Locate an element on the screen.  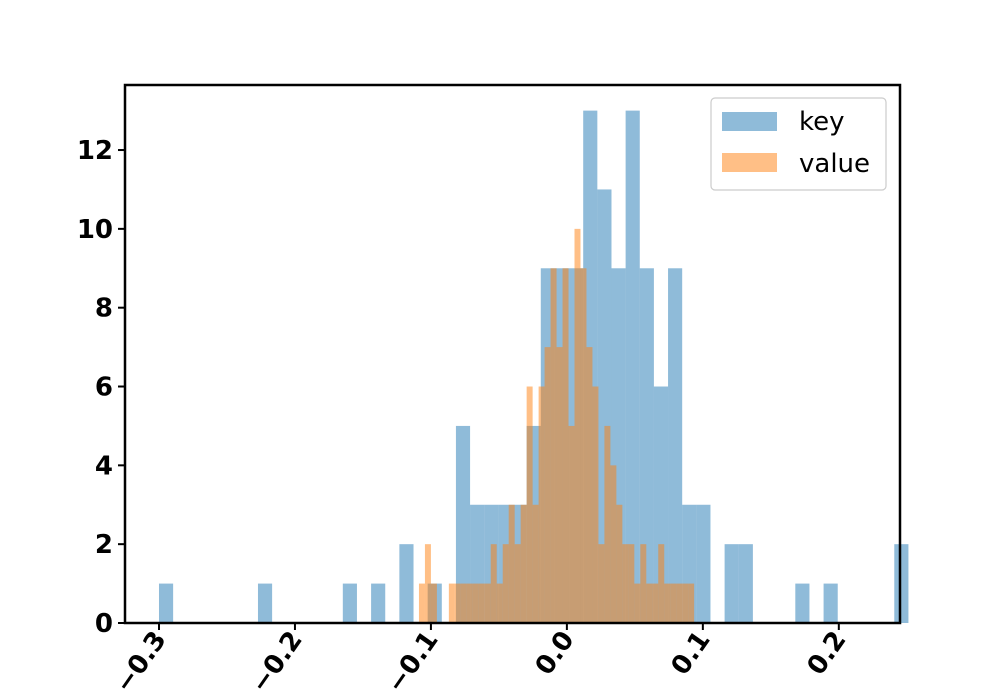
legend-swatch-value is located at coordinates (749, 162).